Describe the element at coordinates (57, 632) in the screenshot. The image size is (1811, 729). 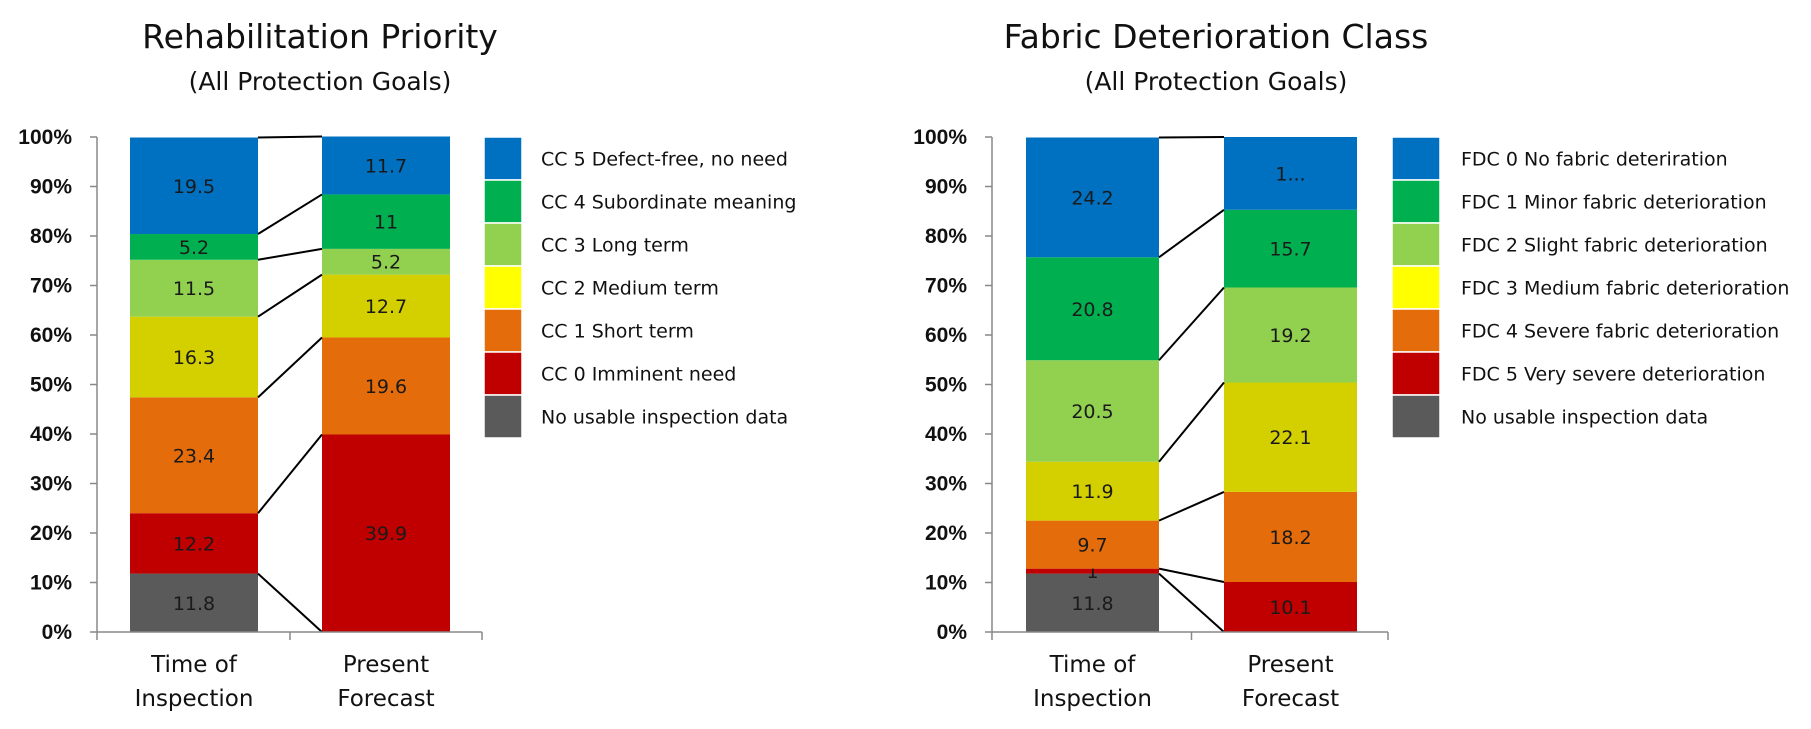
I see `y-tick-label: 0%` at that location.